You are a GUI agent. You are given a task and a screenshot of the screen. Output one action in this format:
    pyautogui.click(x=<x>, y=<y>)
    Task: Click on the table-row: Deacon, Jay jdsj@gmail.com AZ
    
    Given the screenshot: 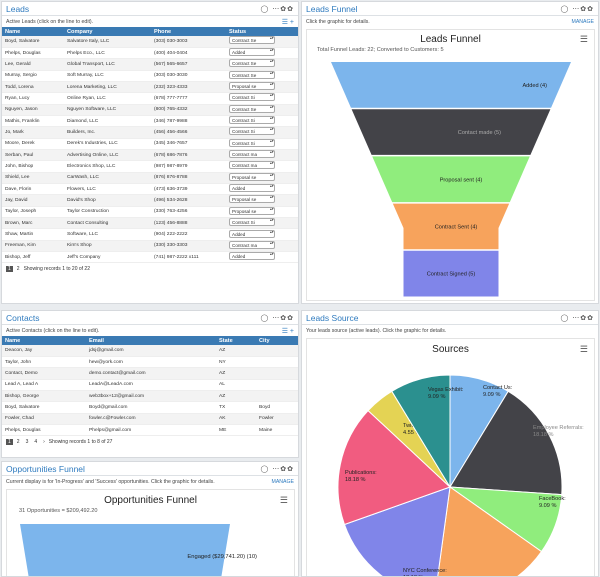 What is the action you would take?
    pyautogui.click(x=150, y=351)
    